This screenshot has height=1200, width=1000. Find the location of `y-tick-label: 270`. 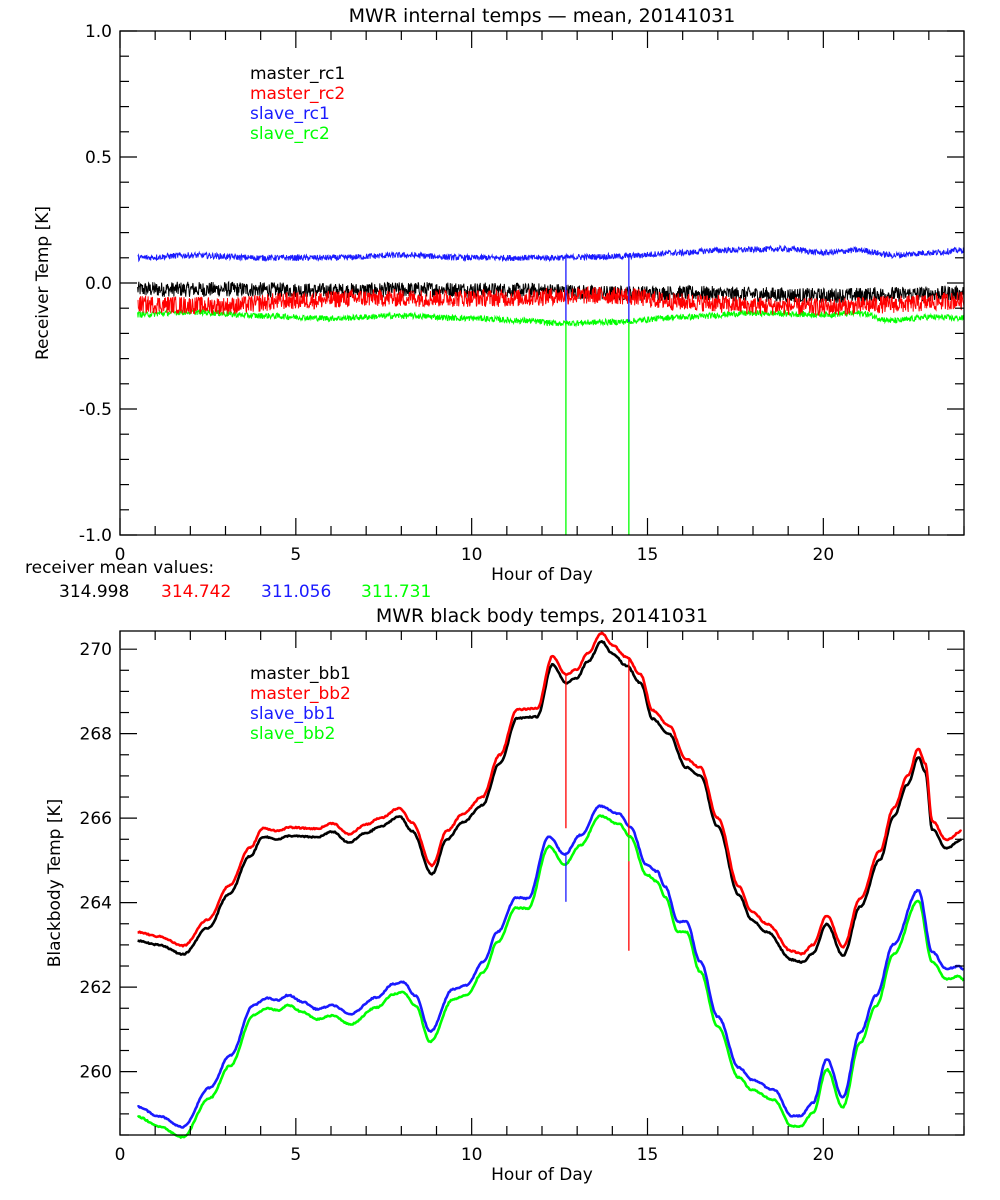

y-tick-label: 270 is located at coordinates (96, 650).